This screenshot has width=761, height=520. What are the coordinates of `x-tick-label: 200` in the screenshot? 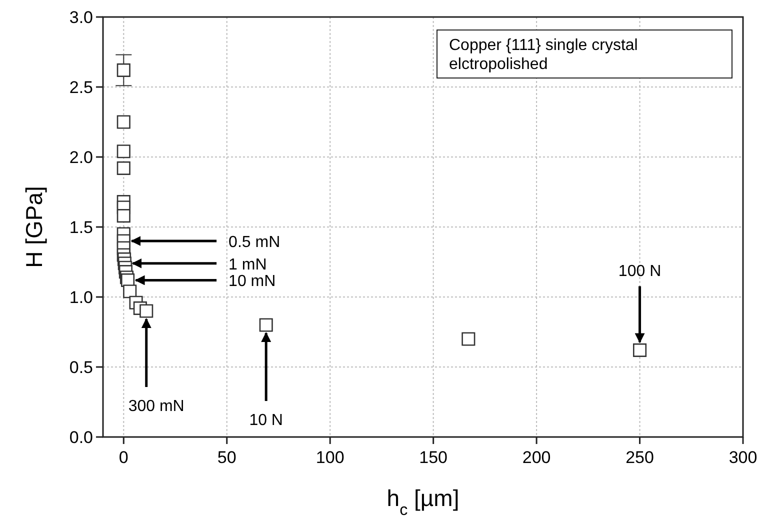 It's located at (536, 457).